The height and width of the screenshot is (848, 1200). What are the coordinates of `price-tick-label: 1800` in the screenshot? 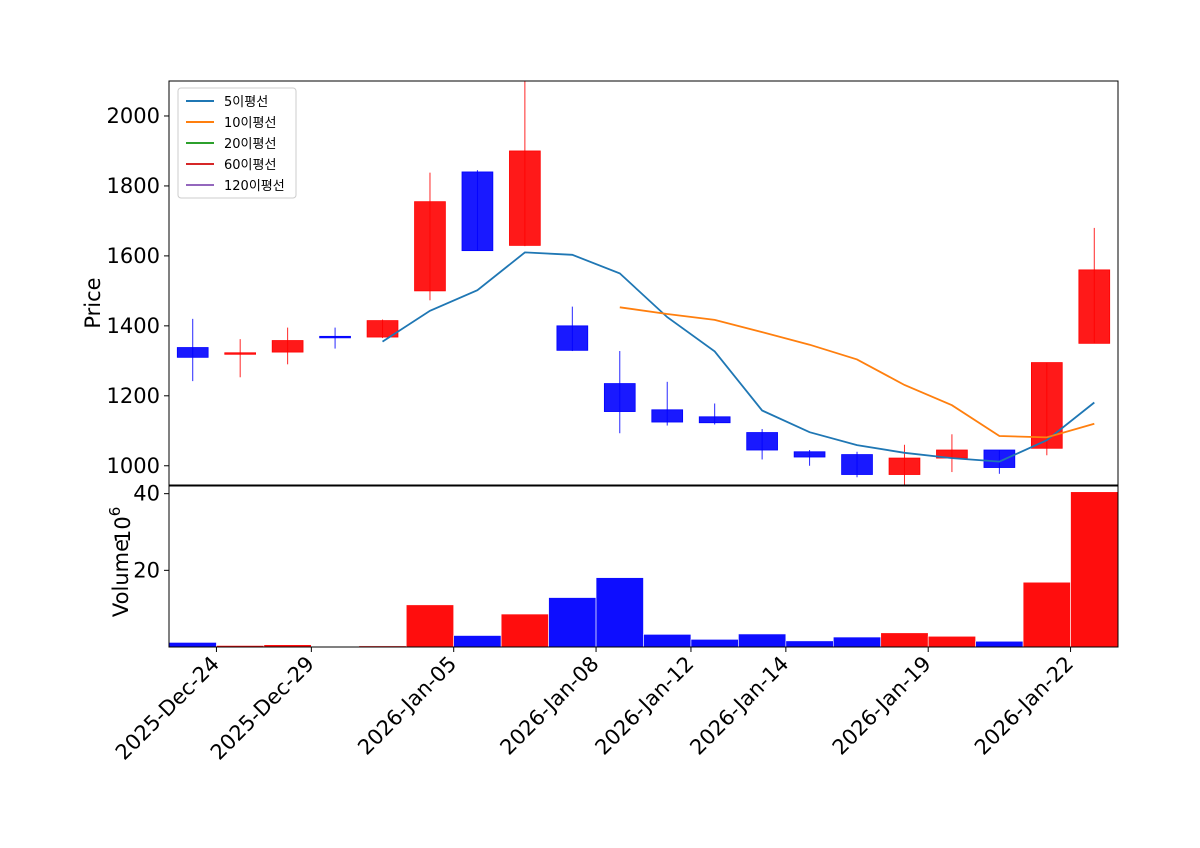 It's located at (133, 186).